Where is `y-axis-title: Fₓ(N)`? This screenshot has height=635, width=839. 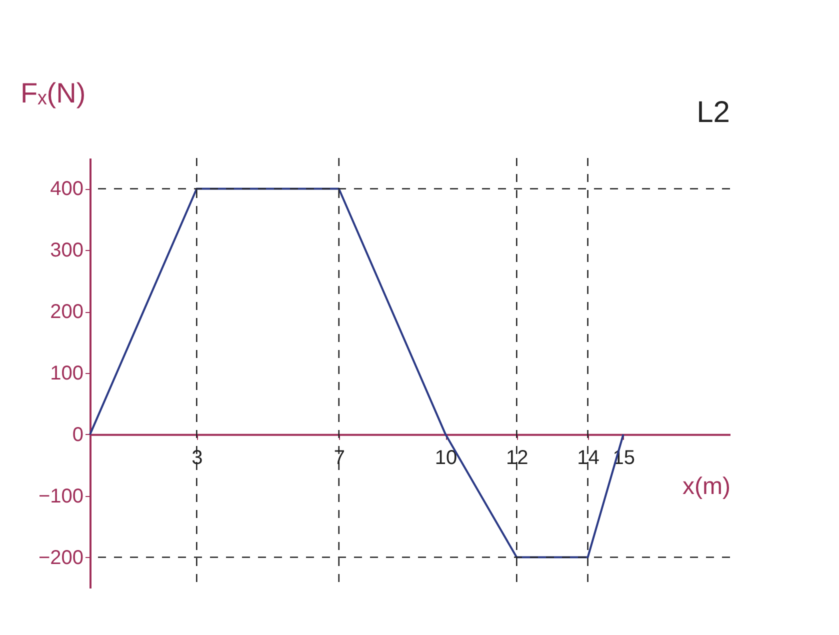 y-axis-title: Fₓ(N) is located at coordinates (53, 93).